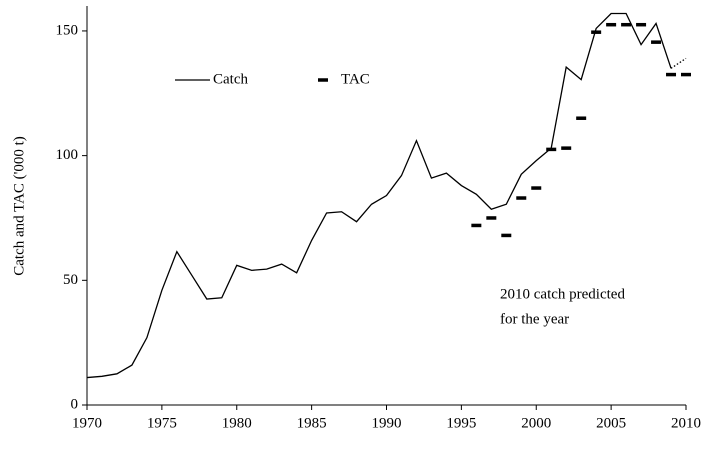  I want to click on y-tick-label: 0, so click(75, 404).